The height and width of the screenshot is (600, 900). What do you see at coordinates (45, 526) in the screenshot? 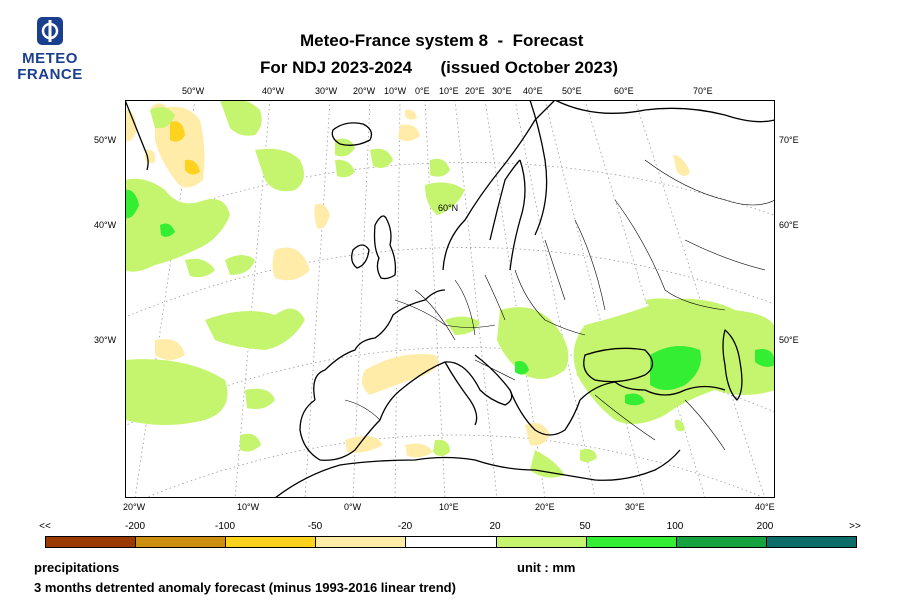
I see `colorbar-tick-0: <<` at bounding box center [45, 526].